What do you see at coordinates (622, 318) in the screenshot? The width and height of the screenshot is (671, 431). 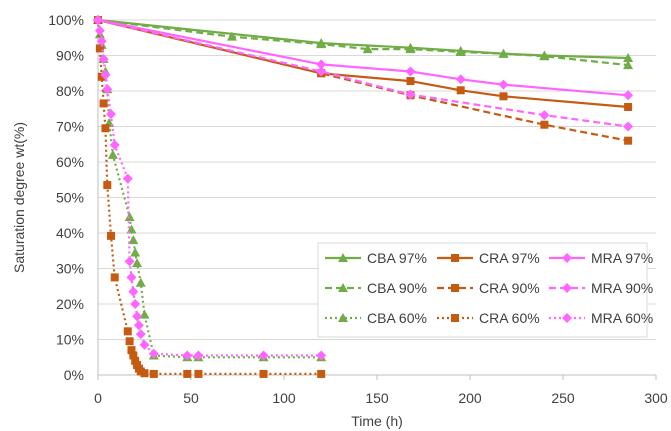 I see `legend-label: MRA 60%` at bounding box center [622, 318].